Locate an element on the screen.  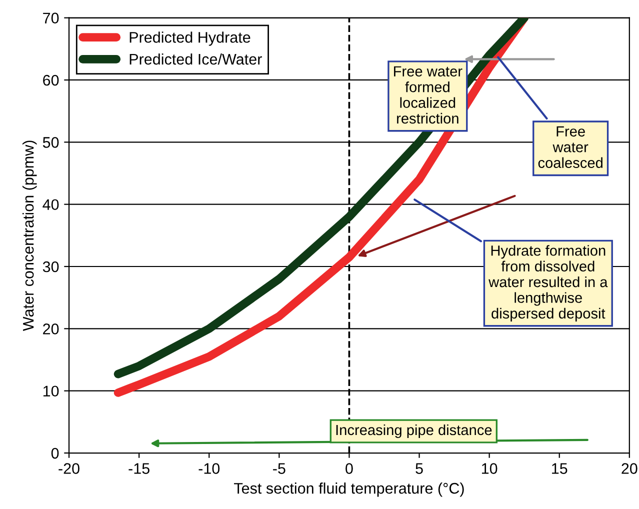
x-tick-label: 10 is located at coordinates (490, 468).